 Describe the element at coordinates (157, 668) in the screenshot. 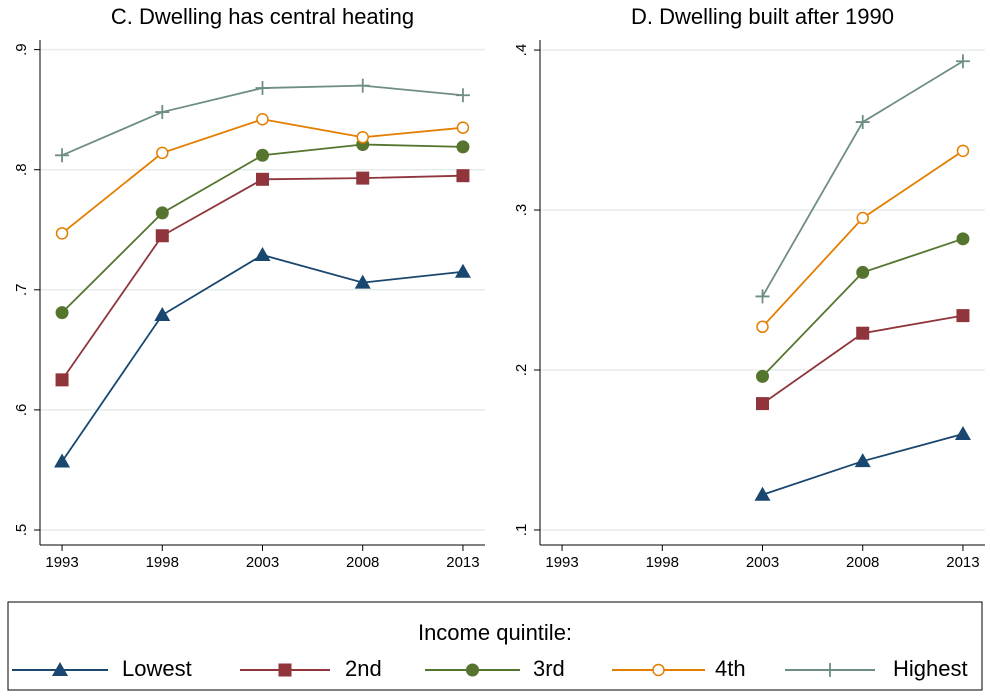

I see `legend-label: Lowest` at that location.